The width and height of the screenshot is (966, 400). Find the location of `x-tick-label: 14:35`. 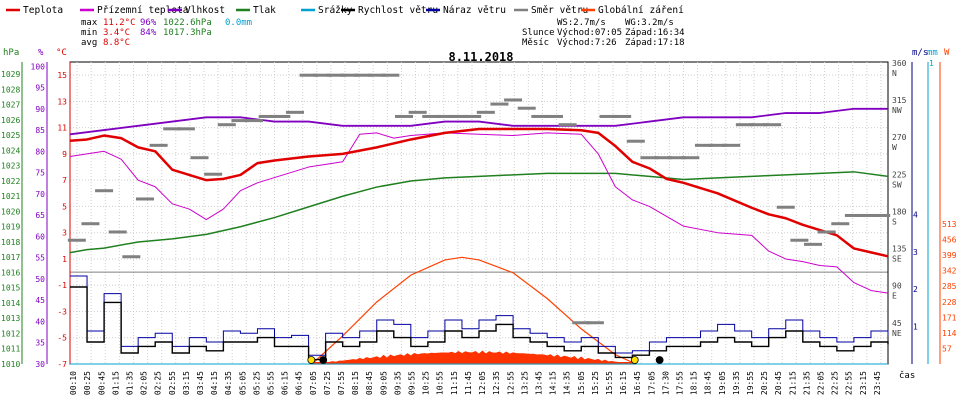

x-tick-label: 14:35 is located at coordinates (567, 383).